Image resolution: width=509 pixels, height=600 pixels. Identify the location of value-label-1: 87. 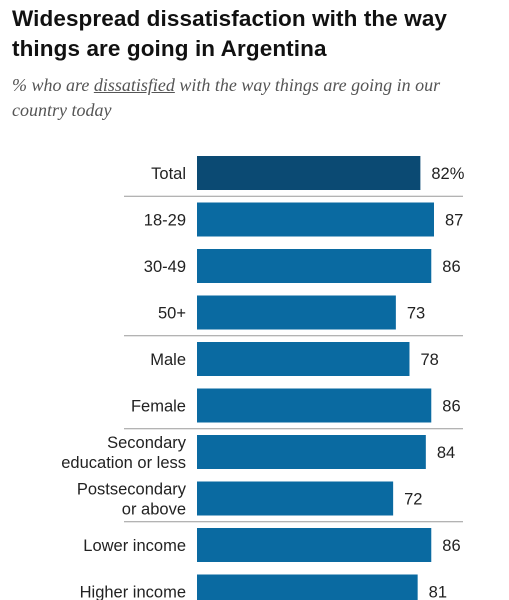
(454, 221).